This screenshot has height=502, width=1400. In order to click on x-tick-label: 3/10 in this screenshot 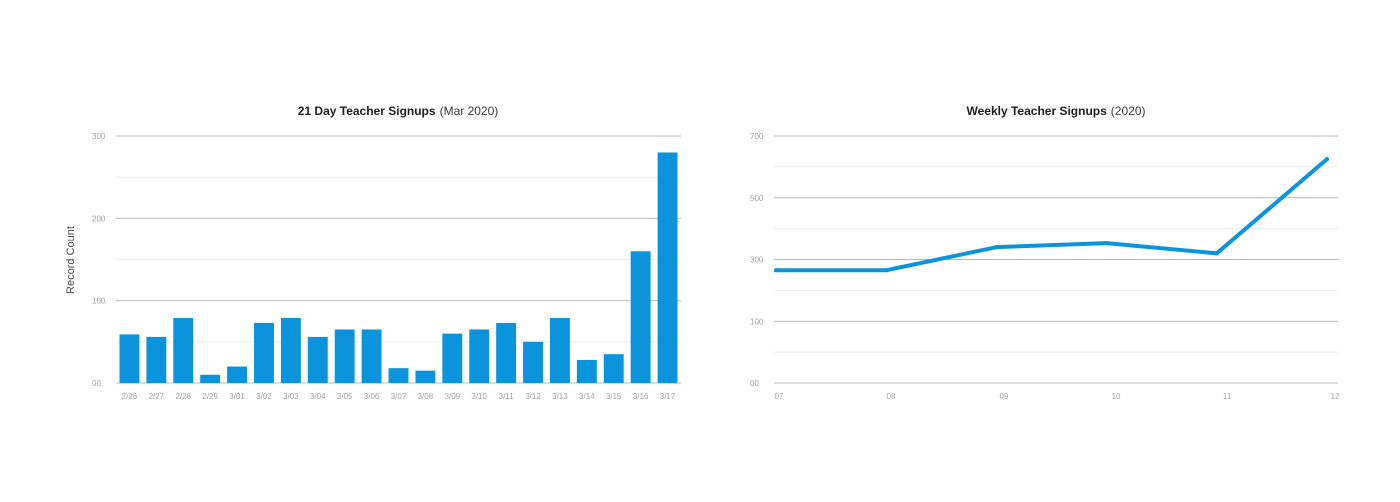, I will do `click(479, 396)`.